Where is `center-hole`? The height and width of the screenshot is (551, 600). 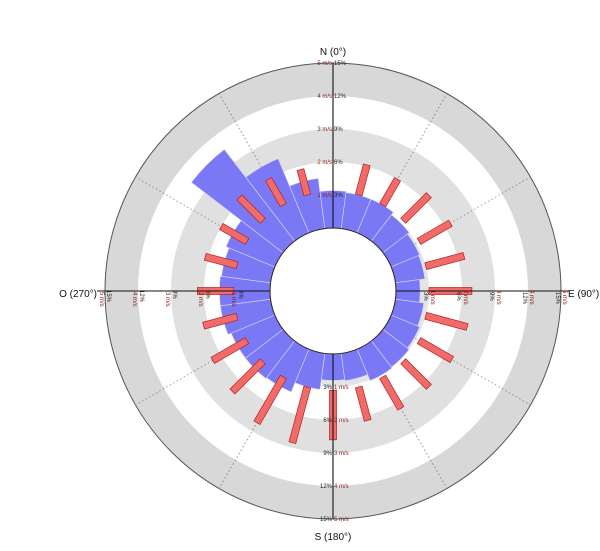
center-hole is located at coordinates (333, 291).